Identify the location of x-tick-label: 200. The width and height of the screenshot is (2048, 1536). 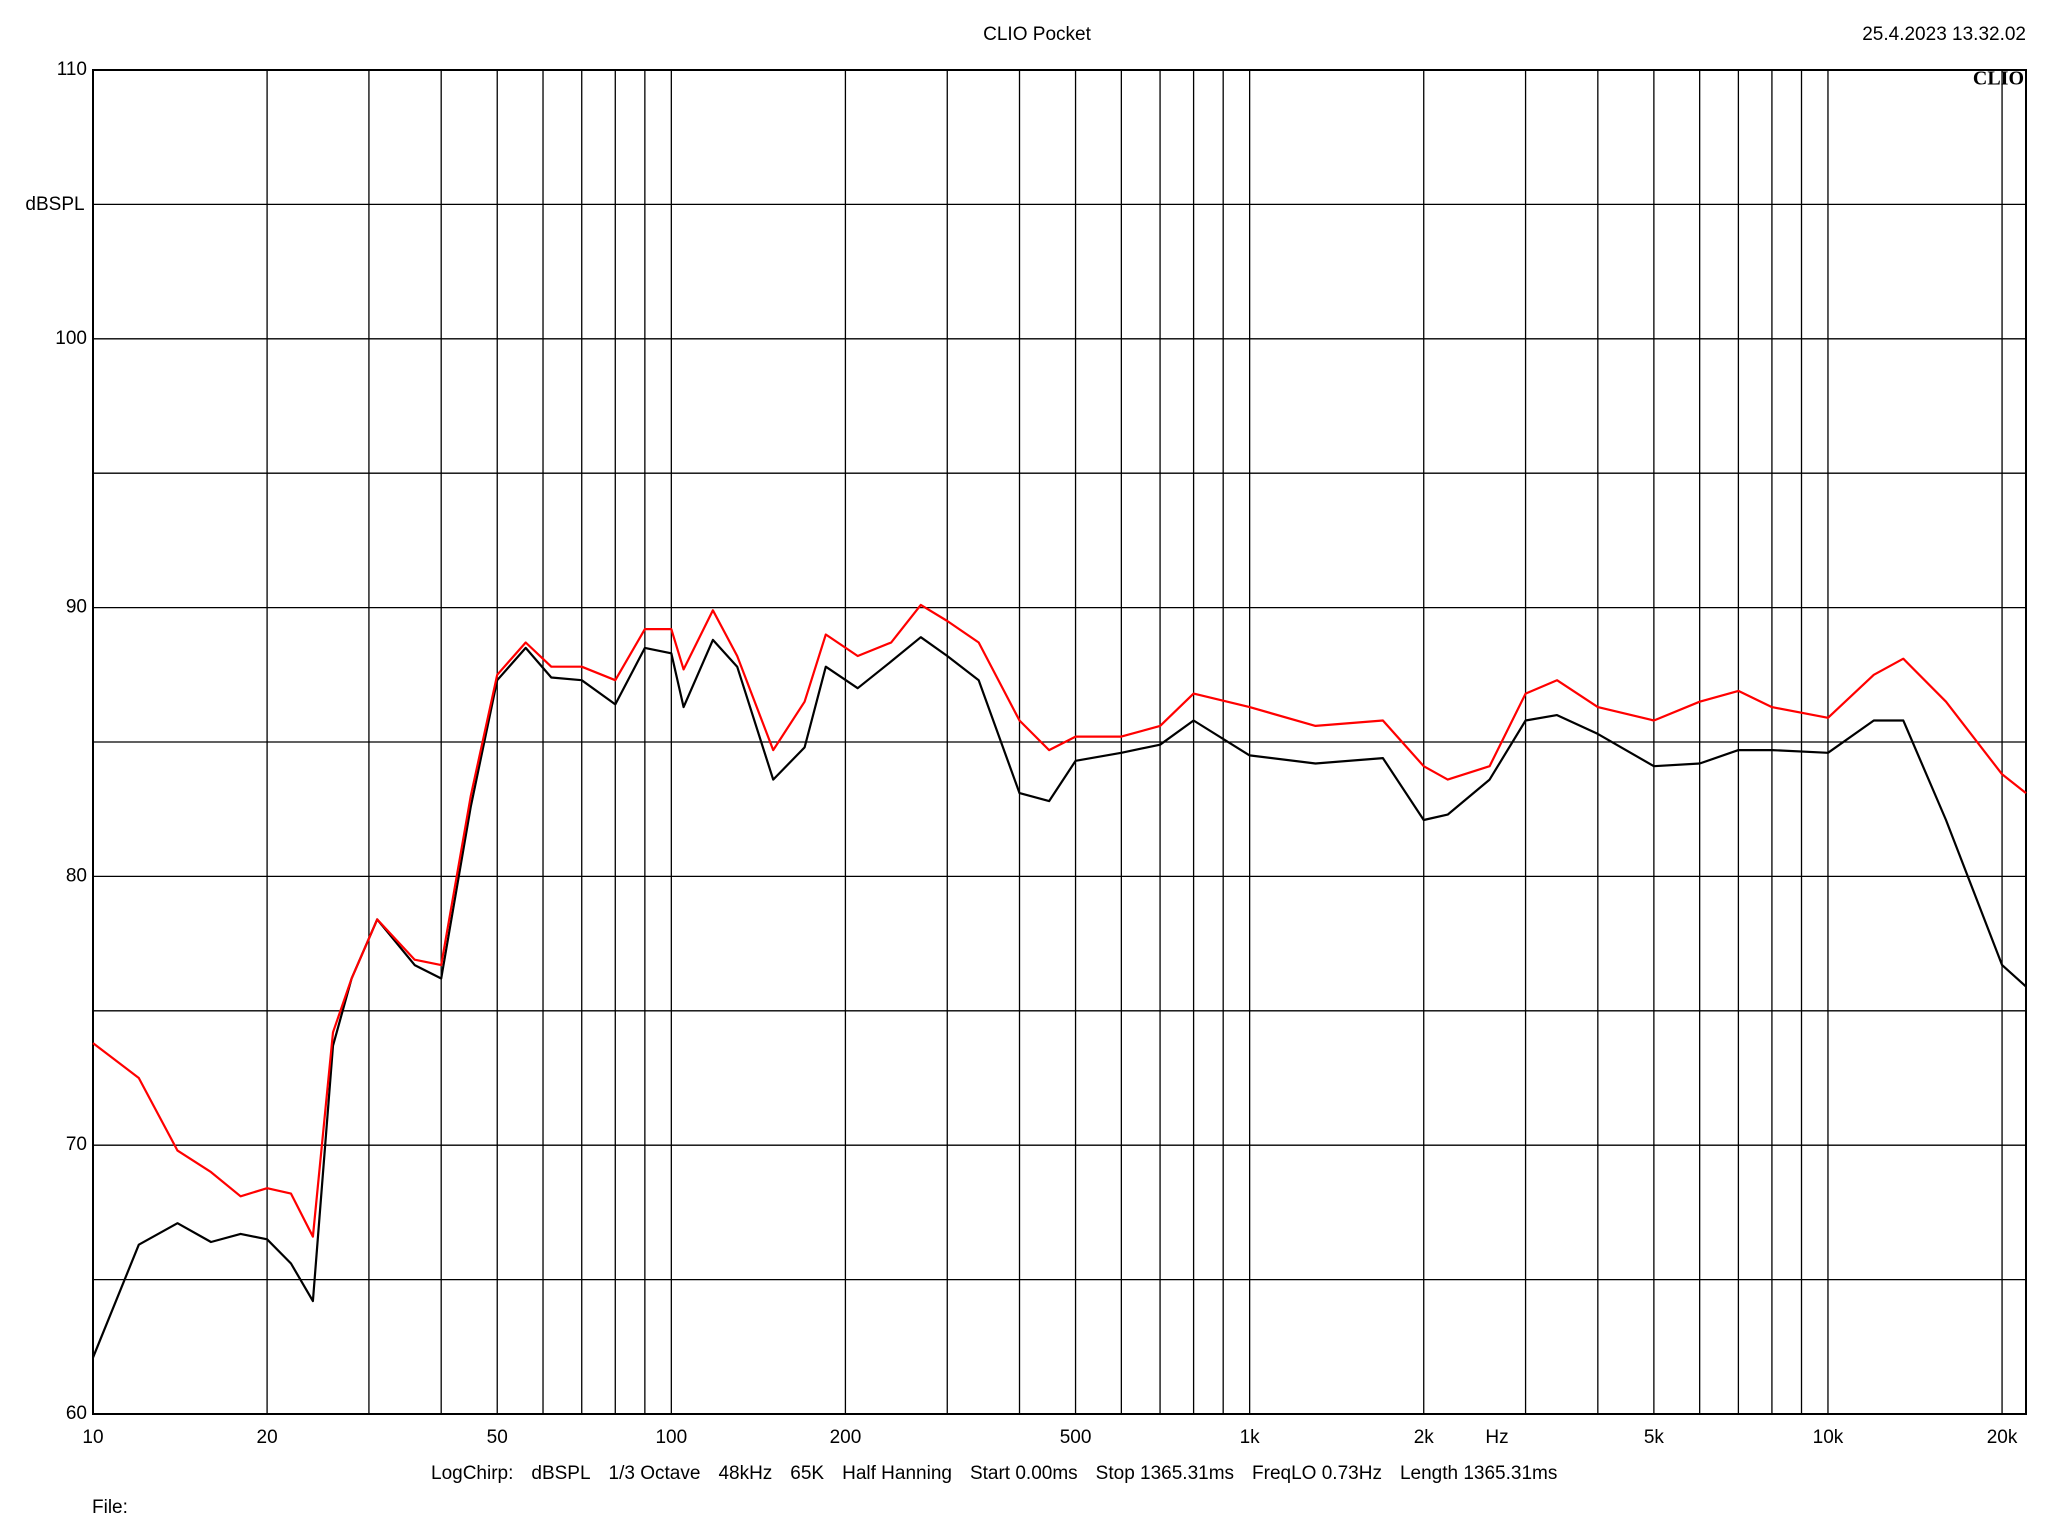
(846, 1437).